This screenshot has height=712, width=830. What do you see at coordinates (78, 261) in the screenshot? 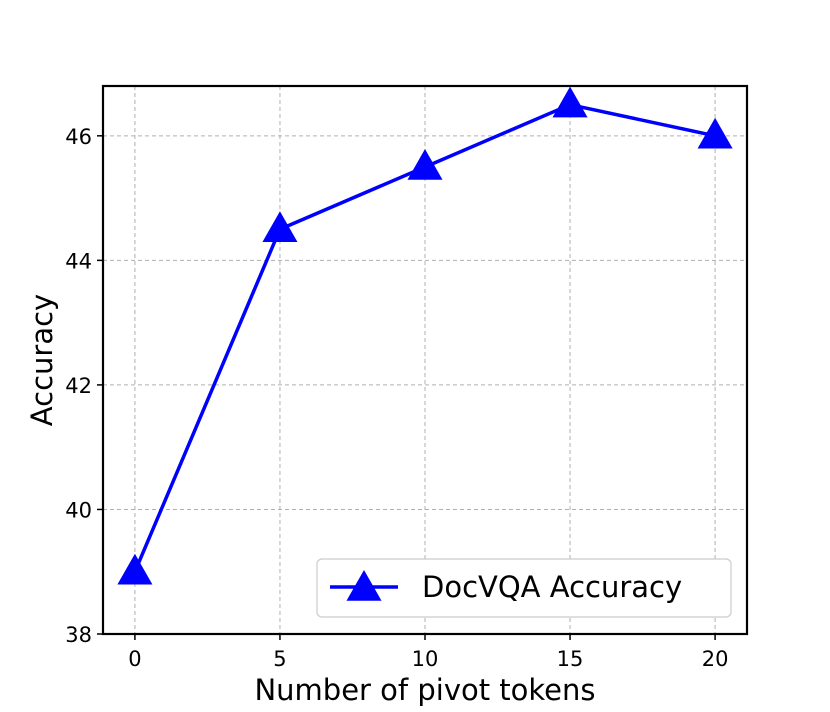
I see `y-tick-label: 44` at bounding box center [78, 261].